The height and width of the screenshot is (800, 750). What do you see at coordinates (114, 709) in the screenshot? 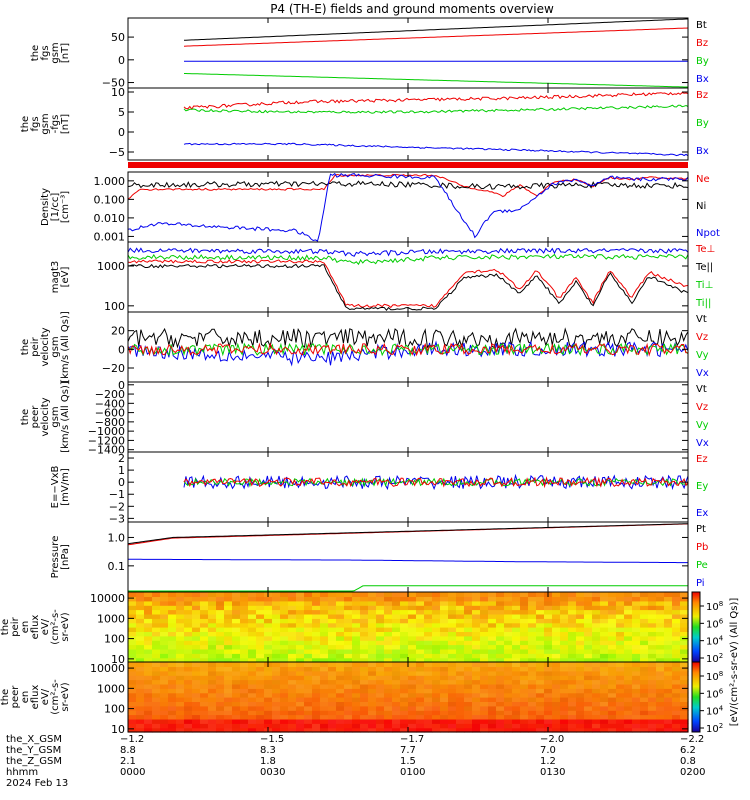
I see `y-tick-label: 100` at bounding box center [114, 709].